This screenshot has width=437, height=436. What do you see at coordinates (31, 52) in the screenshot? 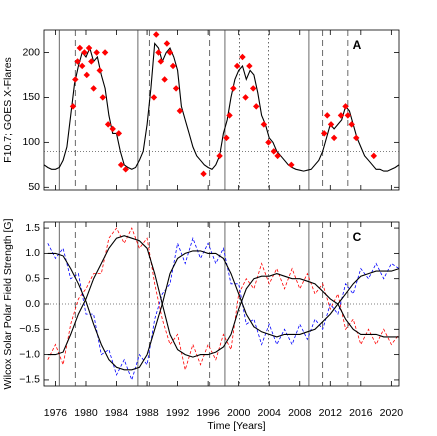
I see `y-tick-label: 200` at bounding box center [31, 52].